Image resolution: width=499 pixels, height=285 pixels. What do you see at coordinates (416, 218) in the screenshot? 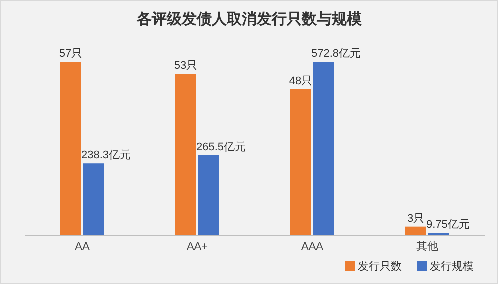
I see `data-label: 3只` at bounding box center [416, 218].